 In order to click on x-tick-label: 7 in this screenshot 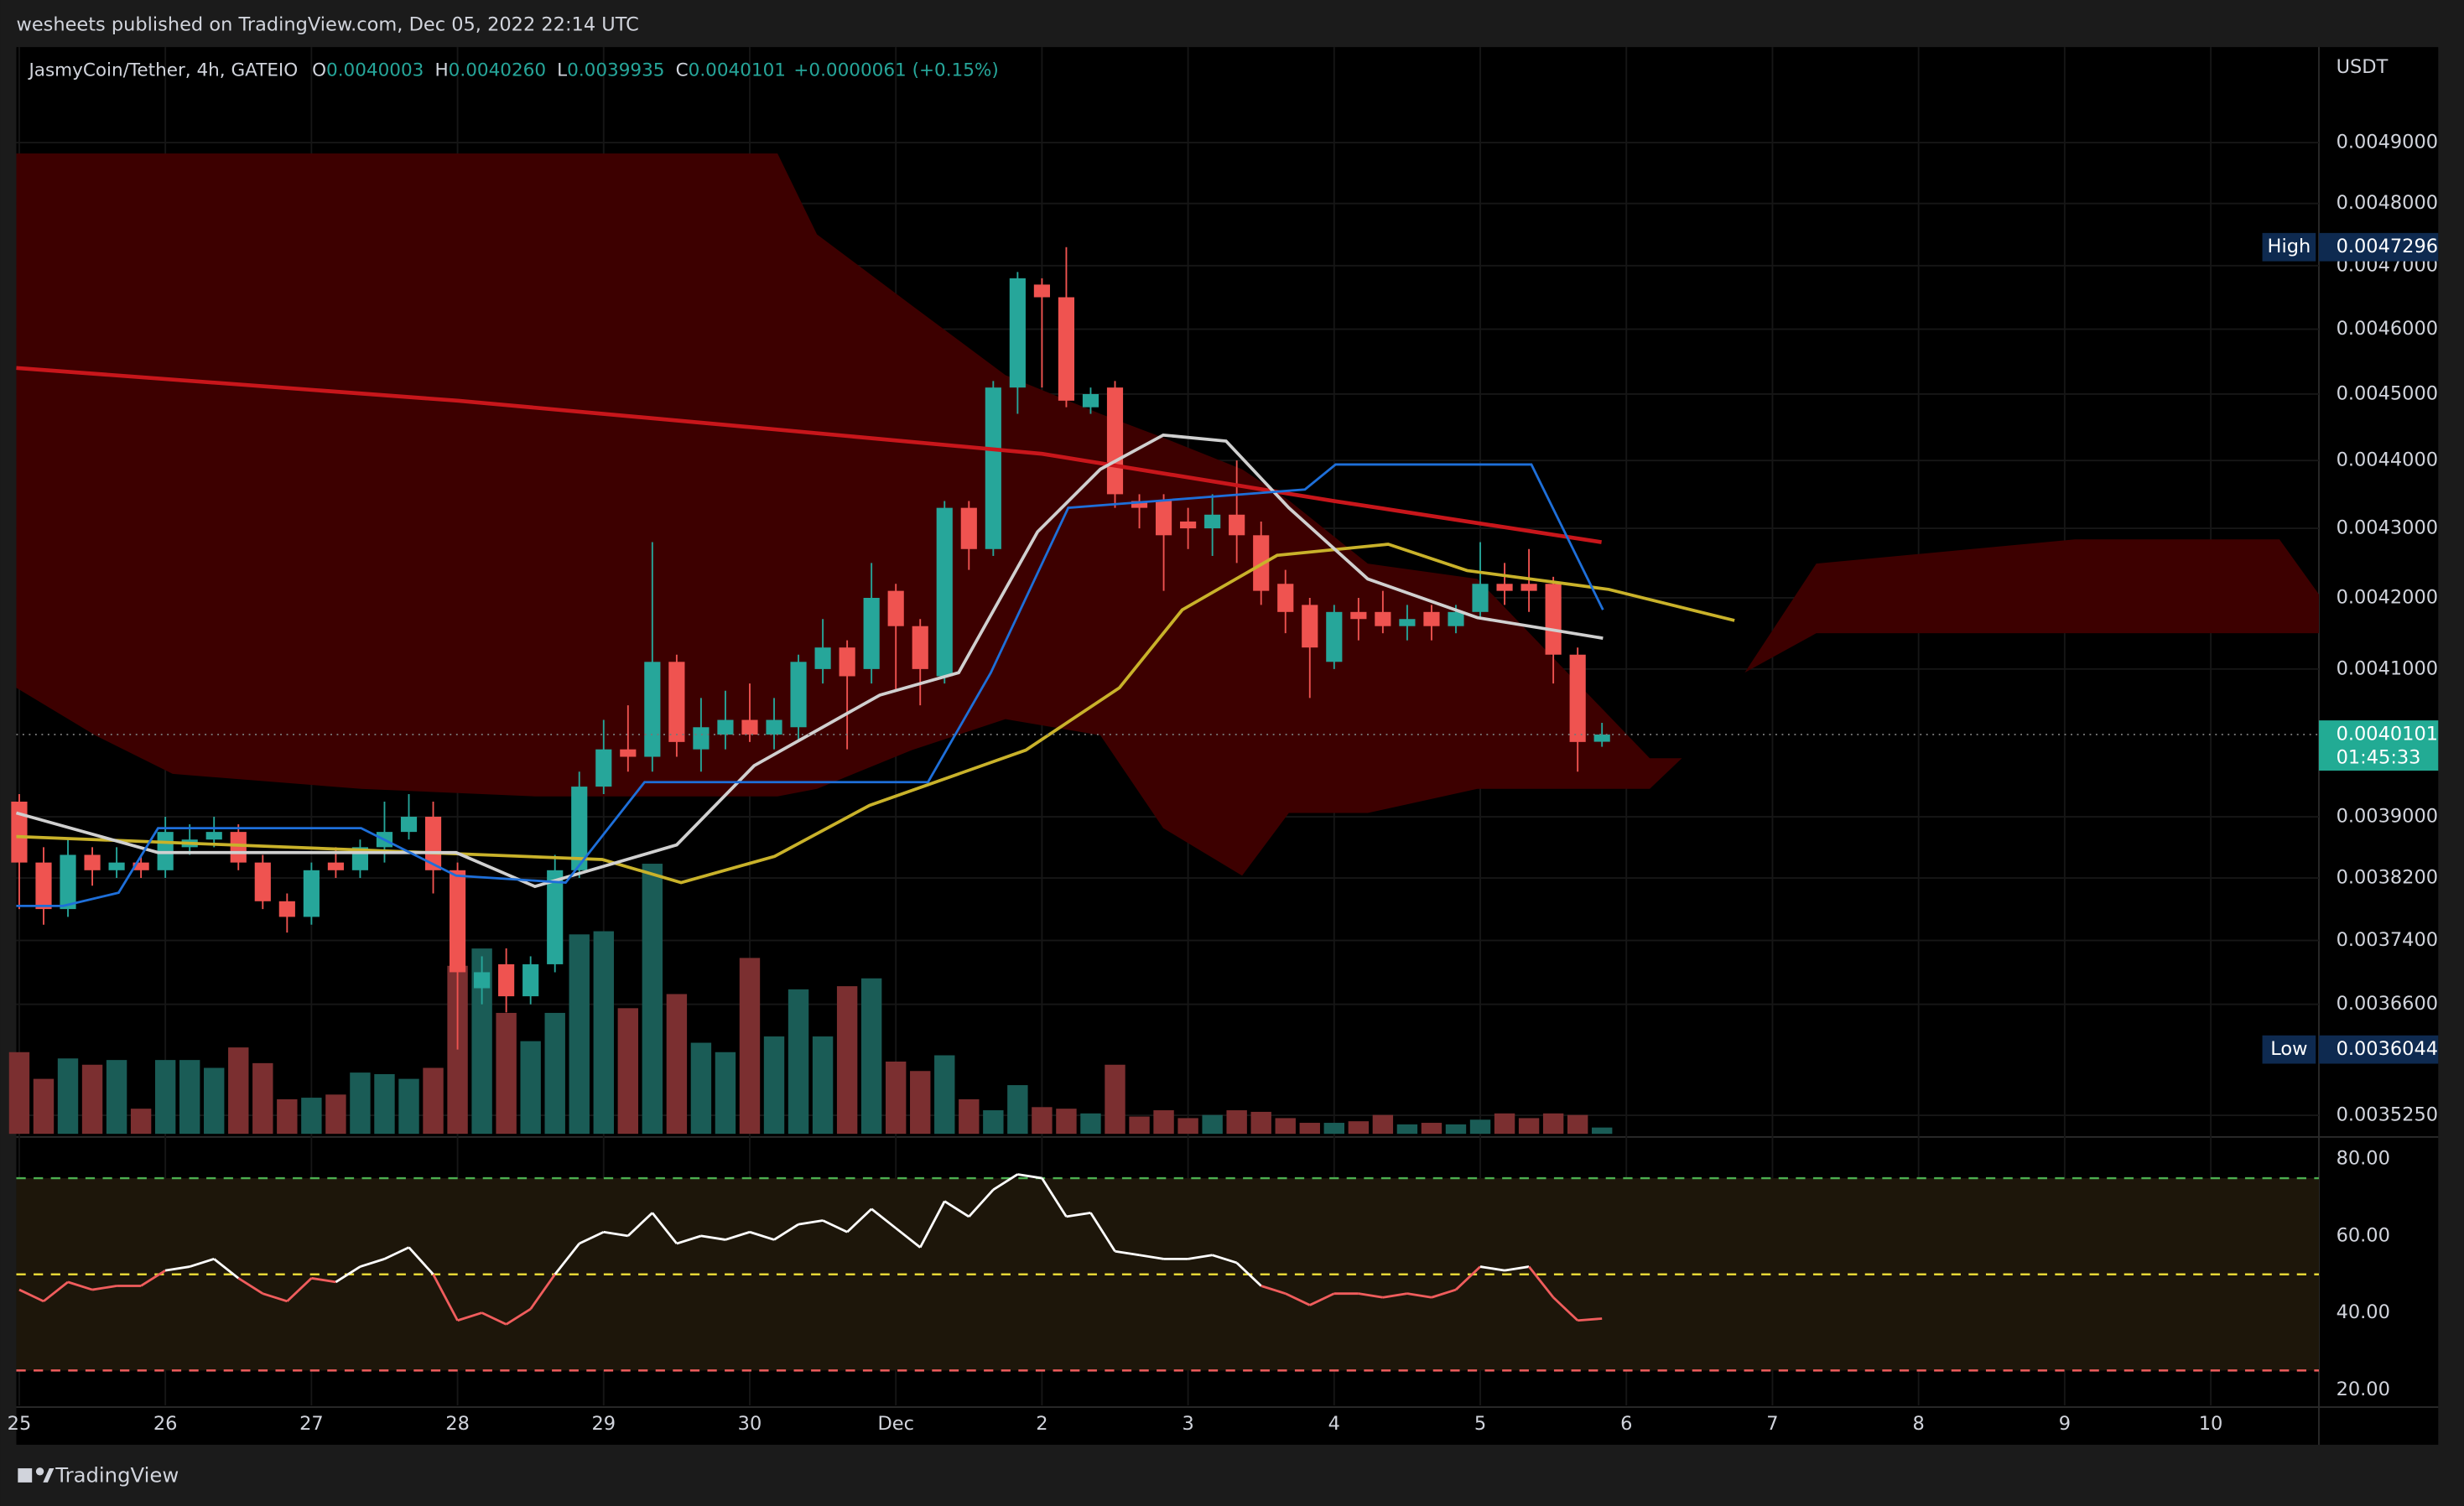, I will do `click(1772, 1424)`.